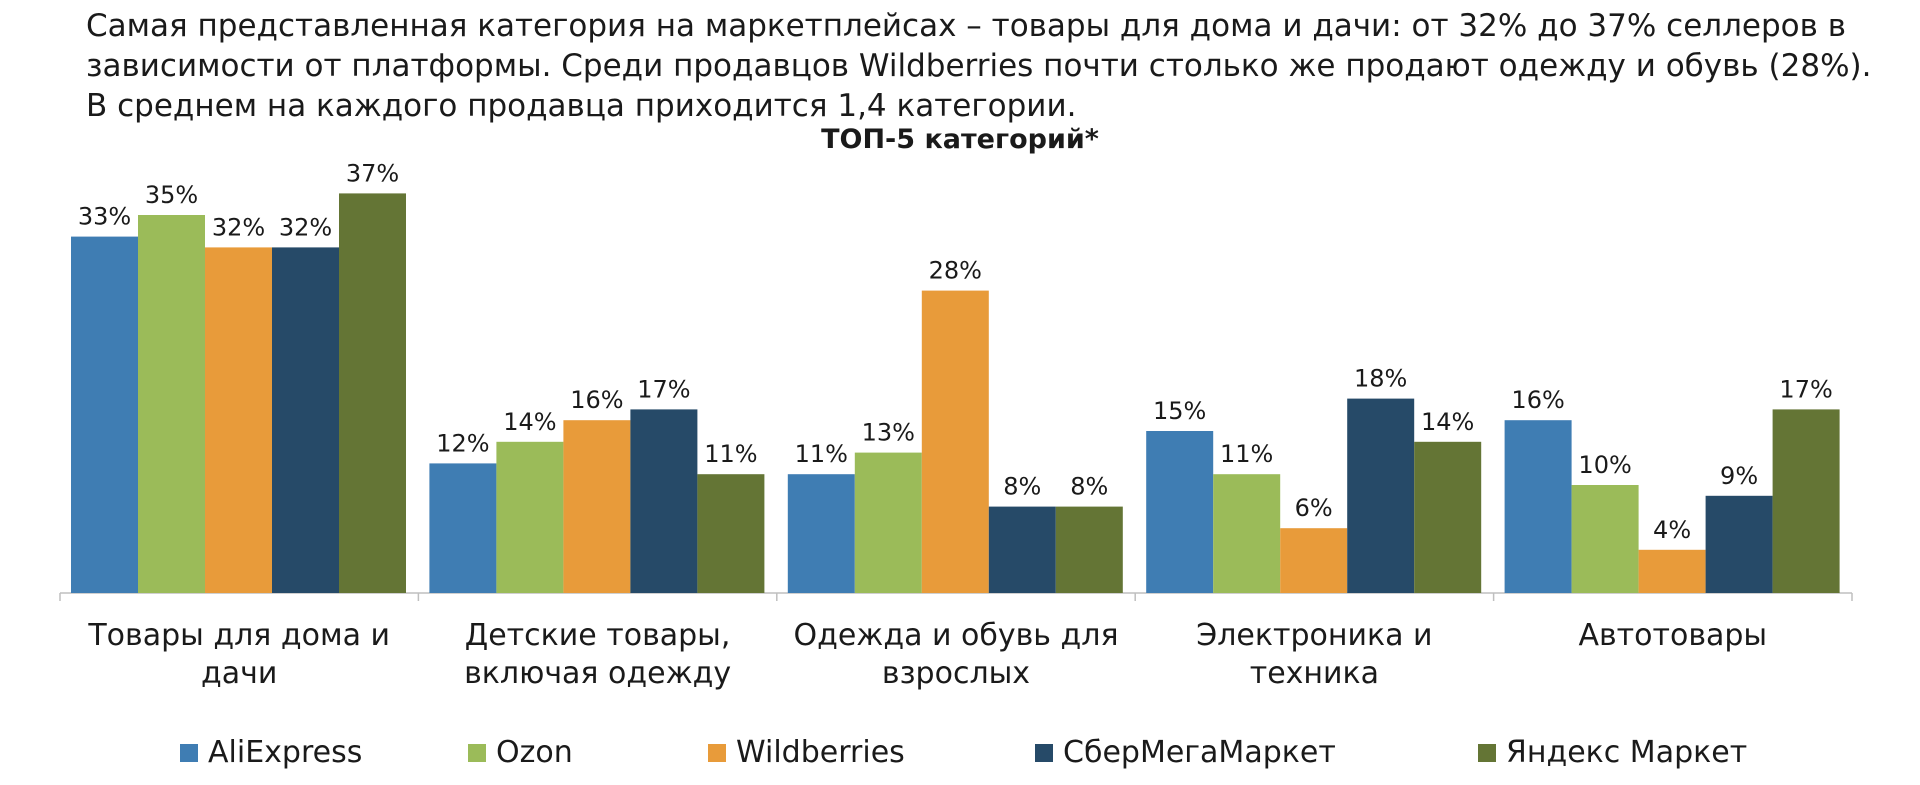 This screenshot has width=1920, height=785. Describe the element at coordinates (534, 752) in the screenshot. I see `legend-label: Ozon` at that location.